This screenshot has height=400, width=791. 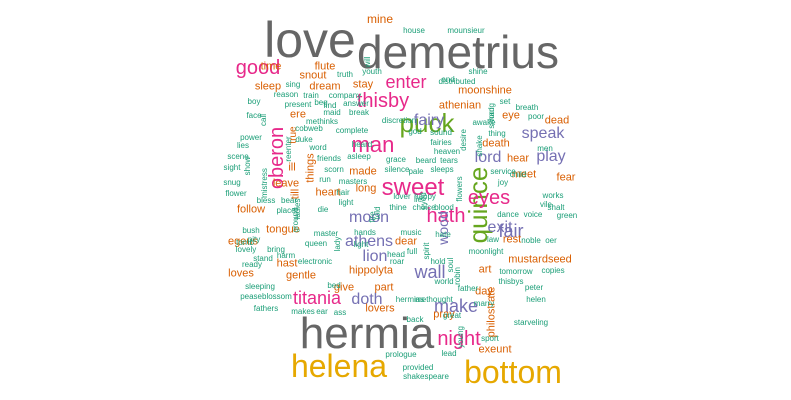 What do you see at coordinates (449, 353) in the screenshot?
I see `word-lead: lead` at bounding box center [449, 353].